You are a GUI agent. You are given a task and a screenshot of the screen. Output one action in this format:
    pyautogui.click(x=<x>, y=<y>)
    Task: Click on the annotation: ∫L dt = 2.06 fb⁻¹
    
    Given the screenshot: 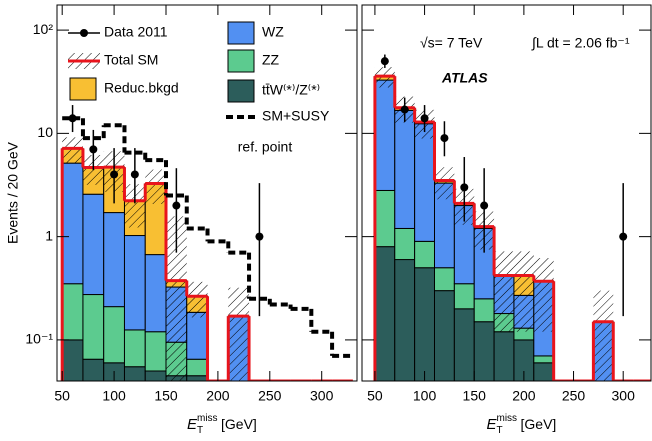 What is the action you would take?
    pyautogui.click(x=580, y=43)
    